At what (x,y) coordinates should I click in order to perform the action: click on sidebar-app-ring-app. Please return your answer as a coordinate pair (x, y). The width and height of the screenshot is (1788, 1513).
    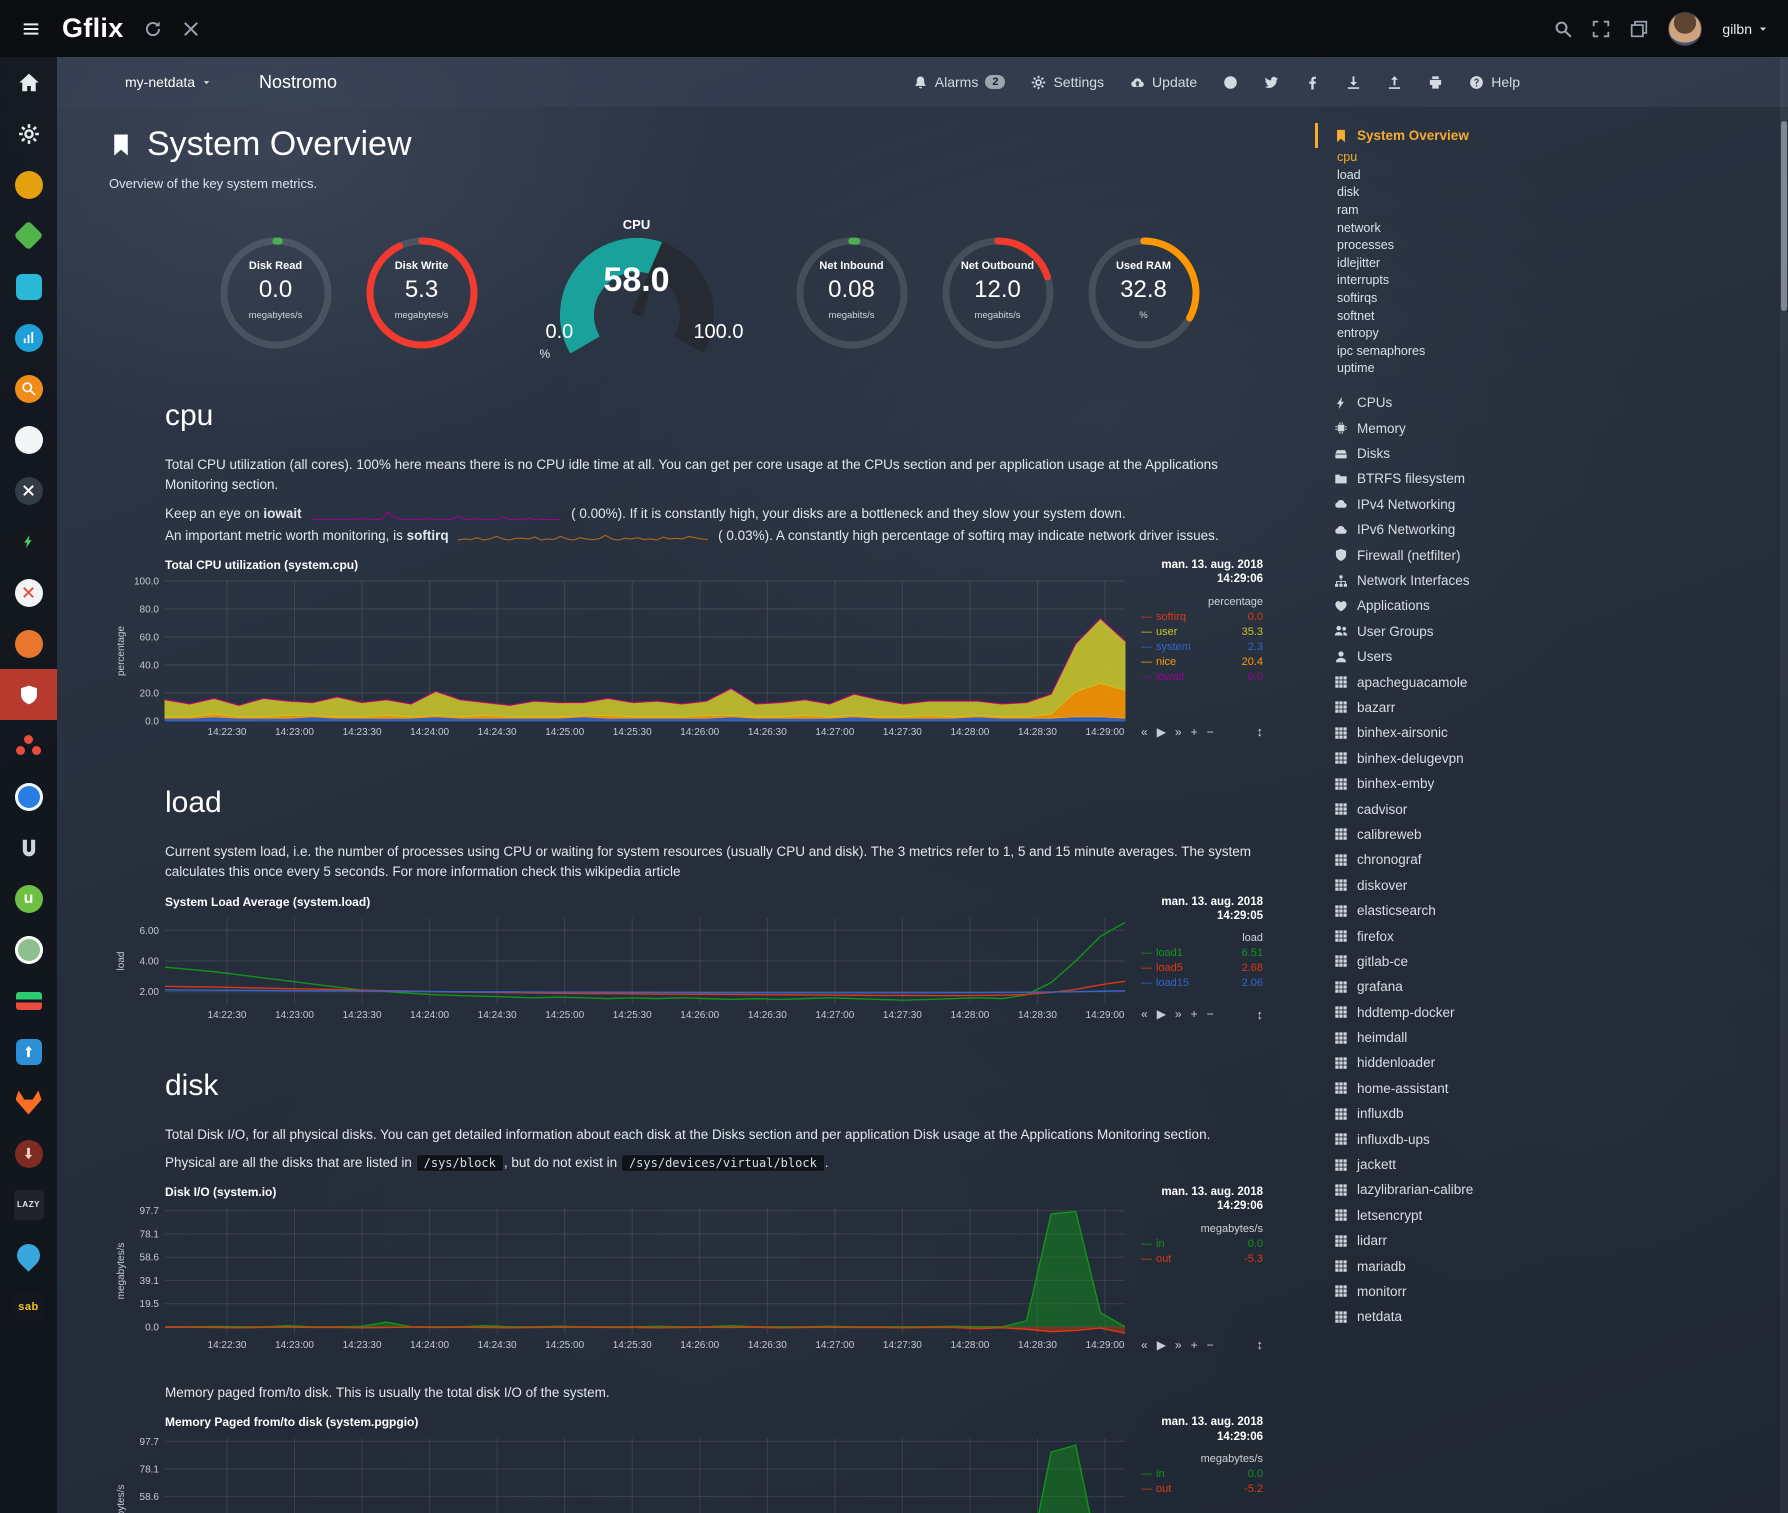
    Looking at the image, I should click on (28, 796).